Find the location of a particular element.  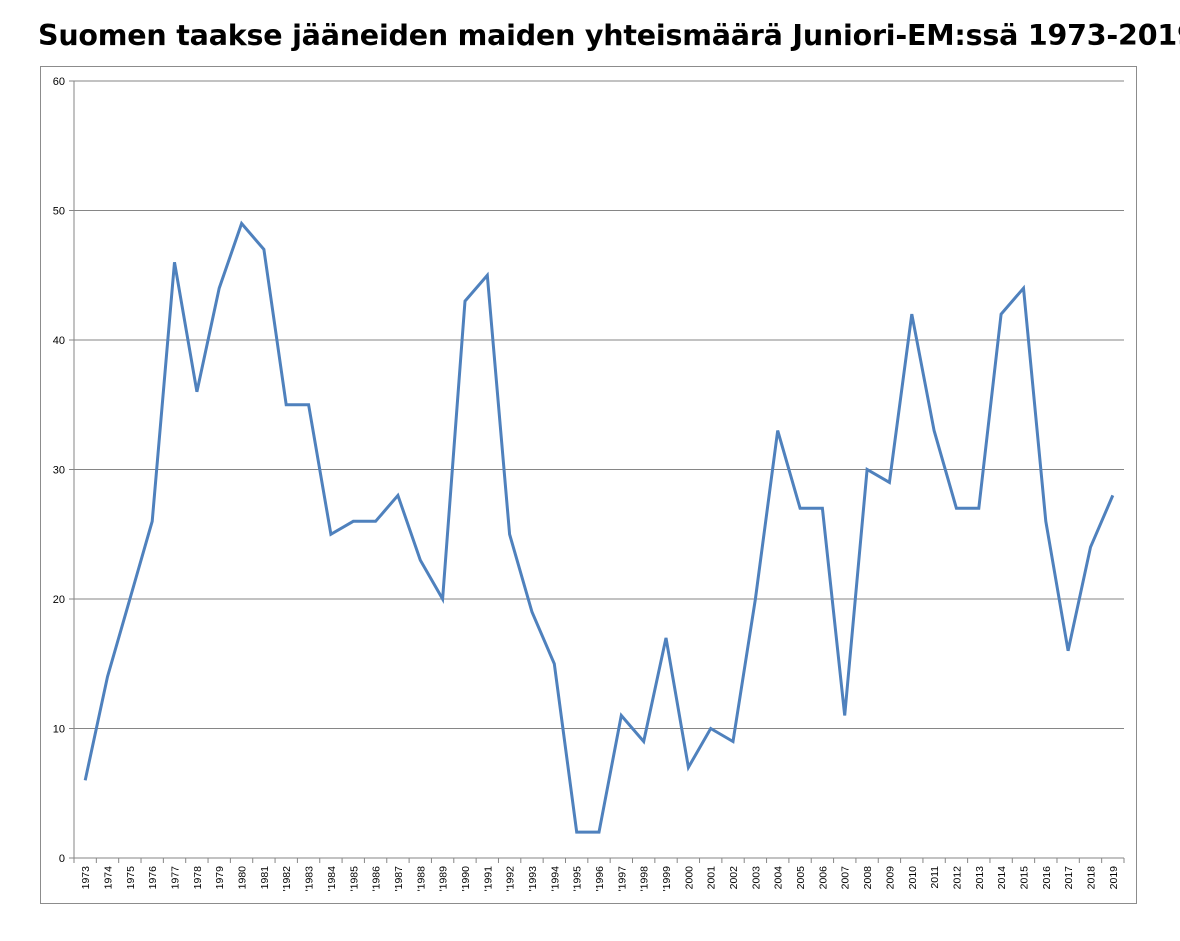

x-tick-label: 2000 is located at coordinates (689, 878).